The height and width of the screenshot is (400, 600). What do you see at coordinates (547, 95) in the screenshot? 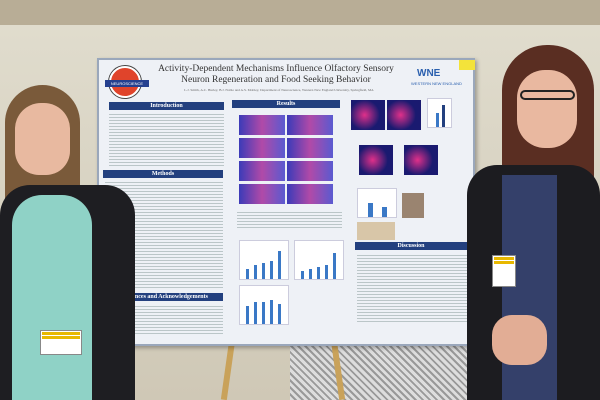
I see `glasses` at bounding box center [547, 95].